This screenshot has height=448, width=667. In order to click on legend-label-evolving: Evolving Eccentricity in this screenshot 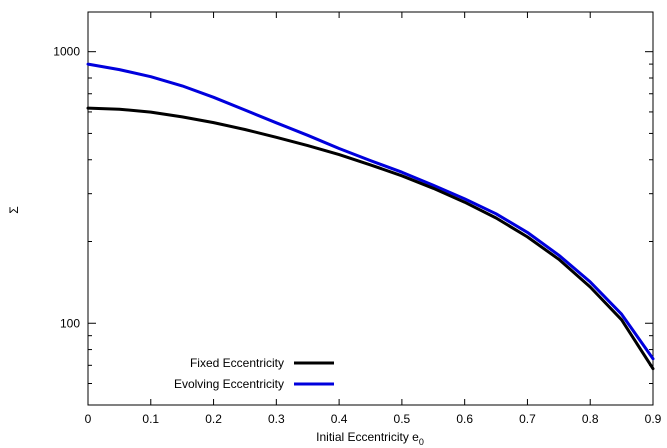, I will do `click(229, 384)`.